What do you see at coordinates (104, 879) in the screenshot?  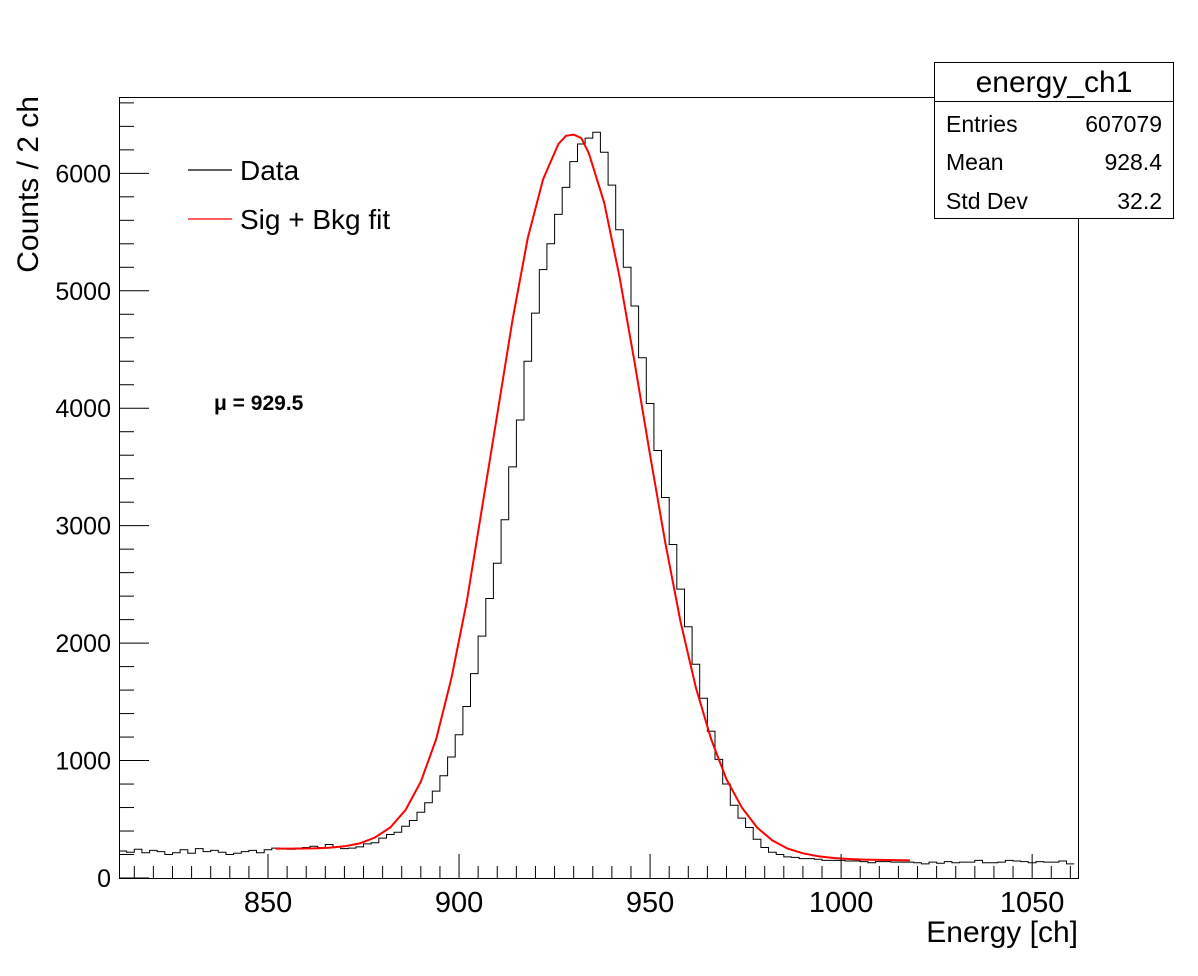 I see `y-tick-label: 0` at bounding box center [104, 879].